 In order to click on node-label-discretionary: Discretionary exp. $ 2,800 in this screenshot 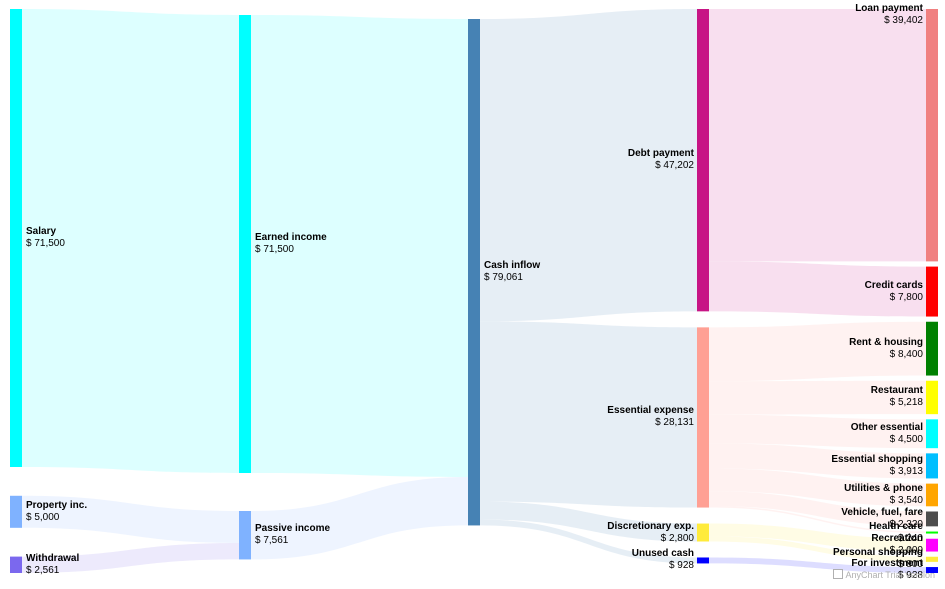, I will do `click(650, 533)`.